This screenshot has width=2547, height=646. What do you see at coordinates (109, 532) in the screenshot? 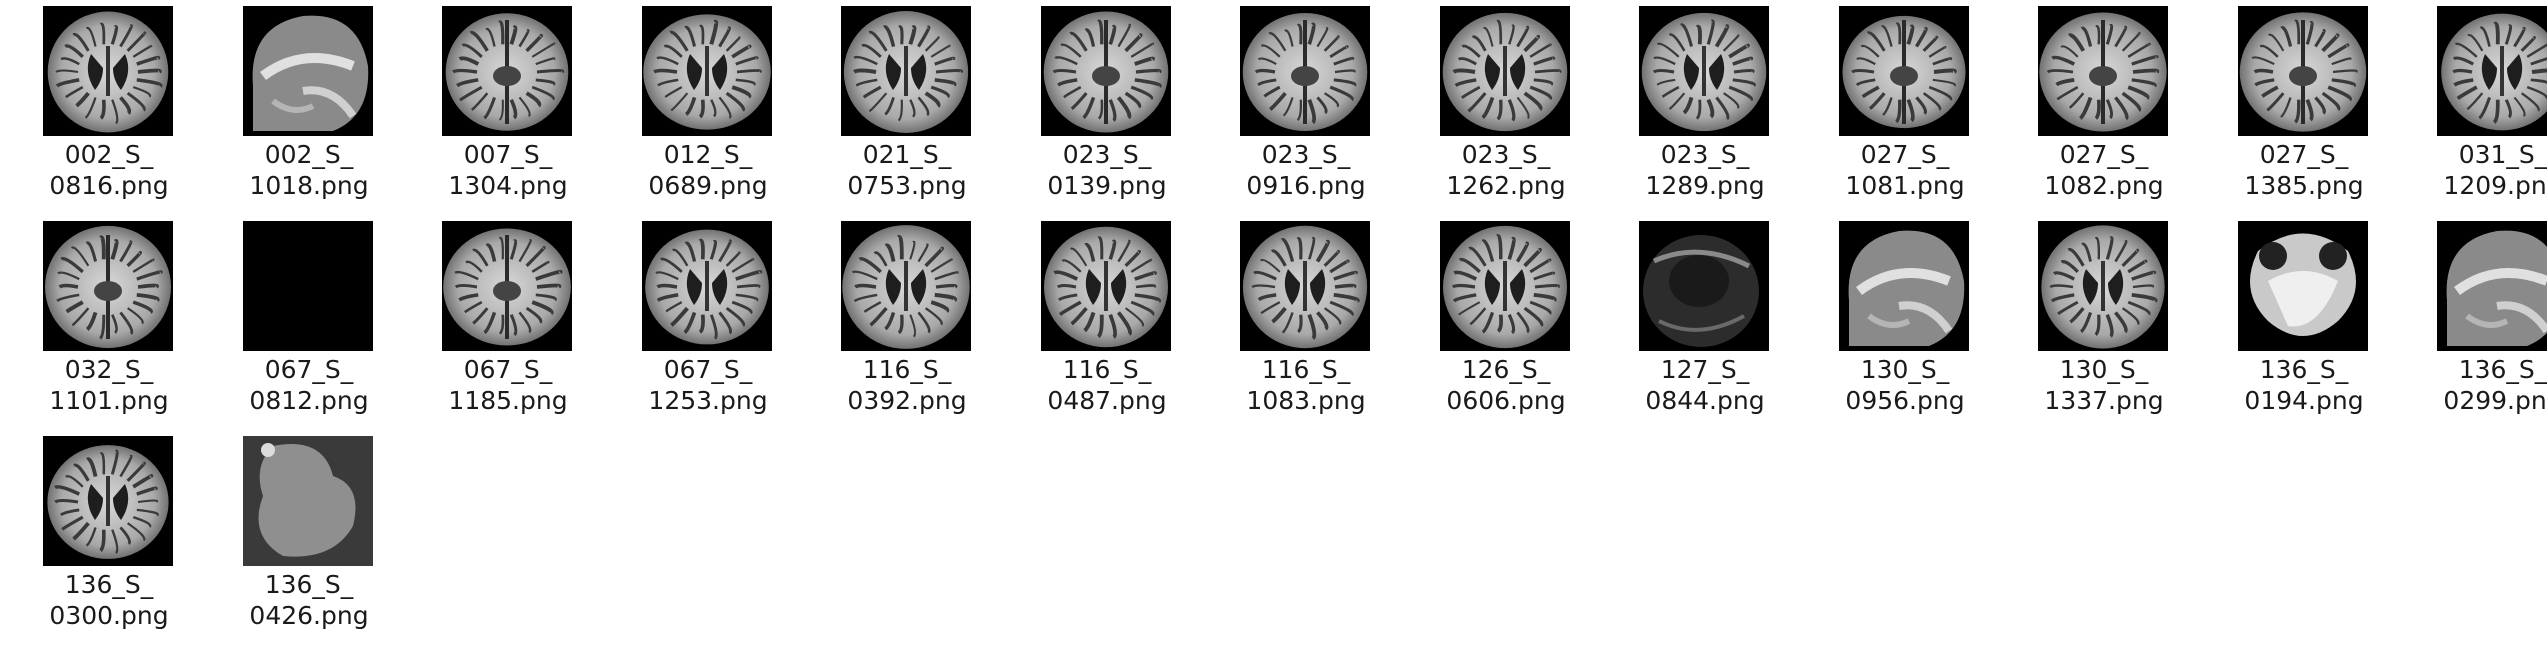
I see `file-item: 136_S_ 0300.png` at bounding box center [109, 532].